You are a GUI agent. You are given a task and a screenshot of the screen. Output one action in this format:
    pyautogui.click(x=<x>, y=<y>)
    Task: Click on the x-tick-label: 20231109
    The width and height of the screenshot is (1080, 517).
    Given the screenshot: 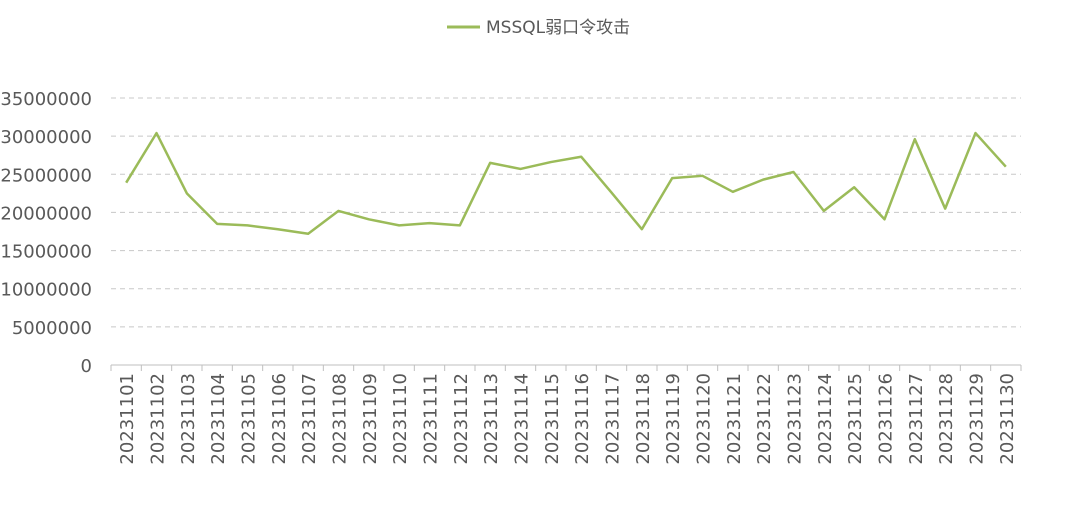 What is the action you would take?
    pyautogui.click(x=370, y=419)
    